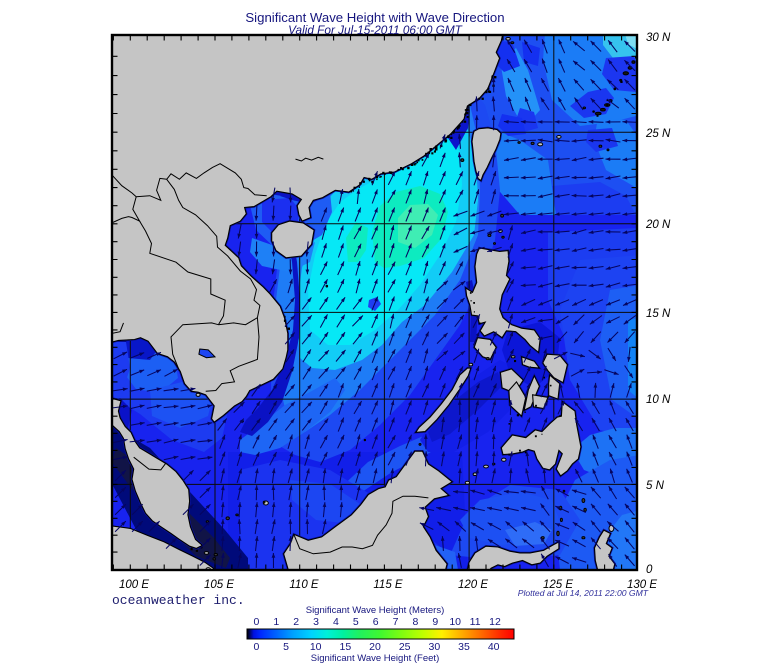 The image size is (775, 665). What do you see at coordinates (276, 622) in the screenshot?
I see `svg-text: 1` at bounding box center [276, 622].